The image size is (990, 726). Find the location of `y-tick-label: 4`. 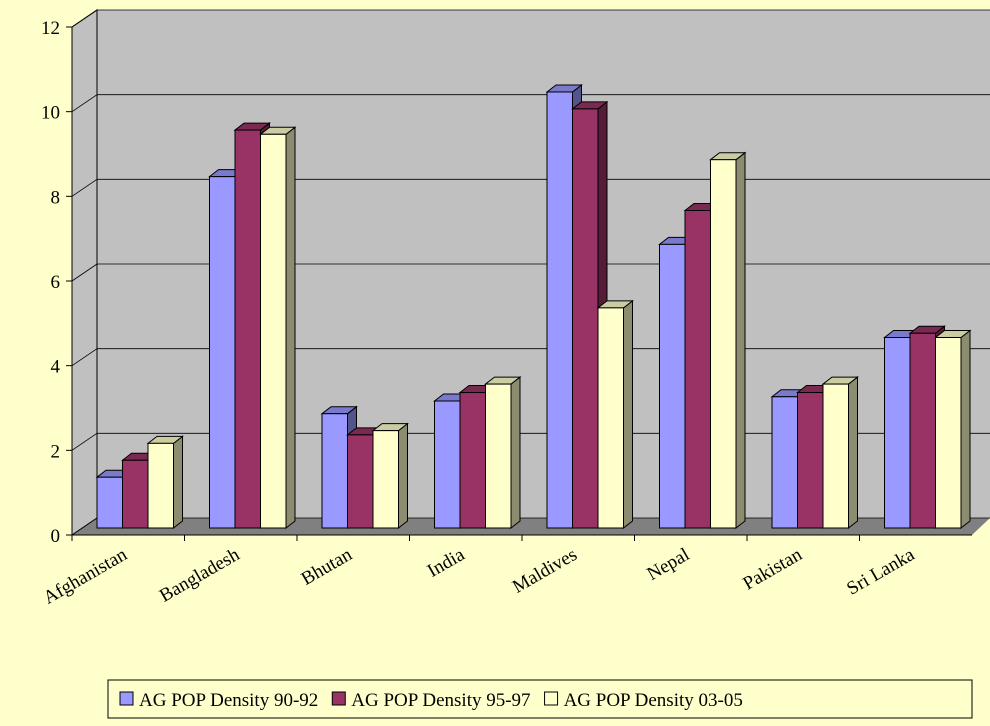

y-tick-label: 4 is located at coordinates (56, 367).